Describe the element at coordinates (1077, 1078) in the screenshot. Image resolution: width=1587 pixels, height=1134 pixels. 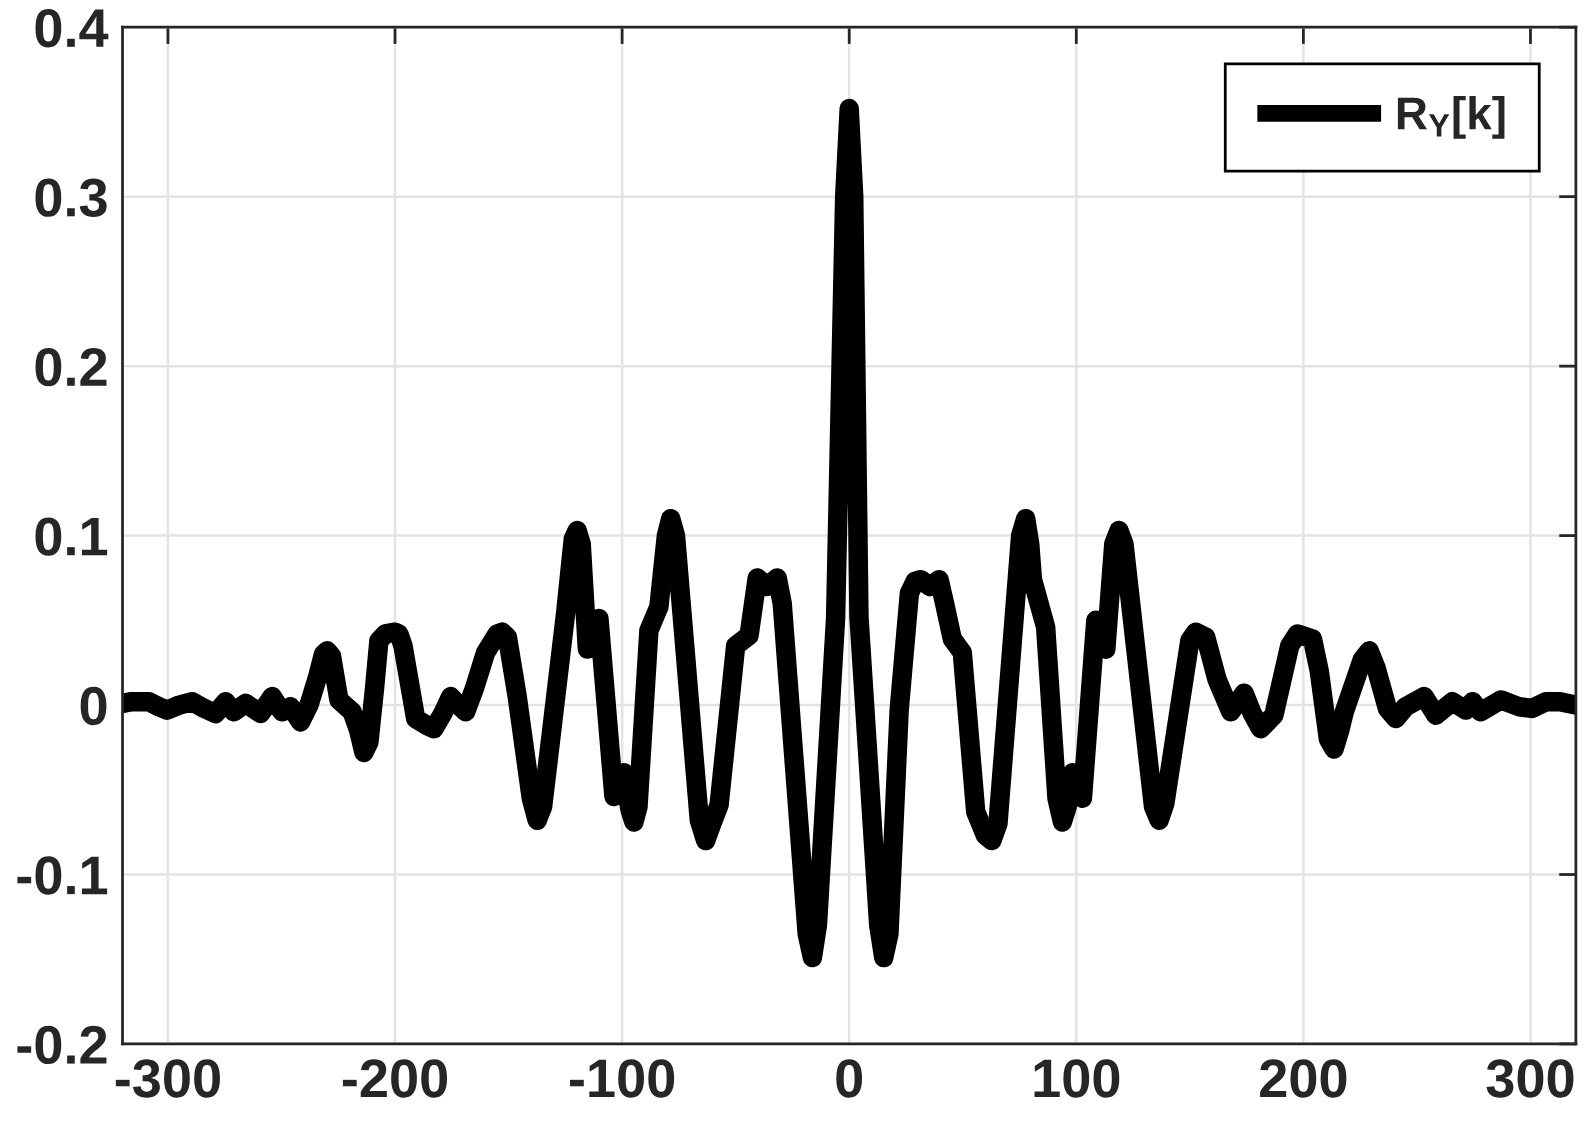
I see `x-tick-label: 100` at that location.